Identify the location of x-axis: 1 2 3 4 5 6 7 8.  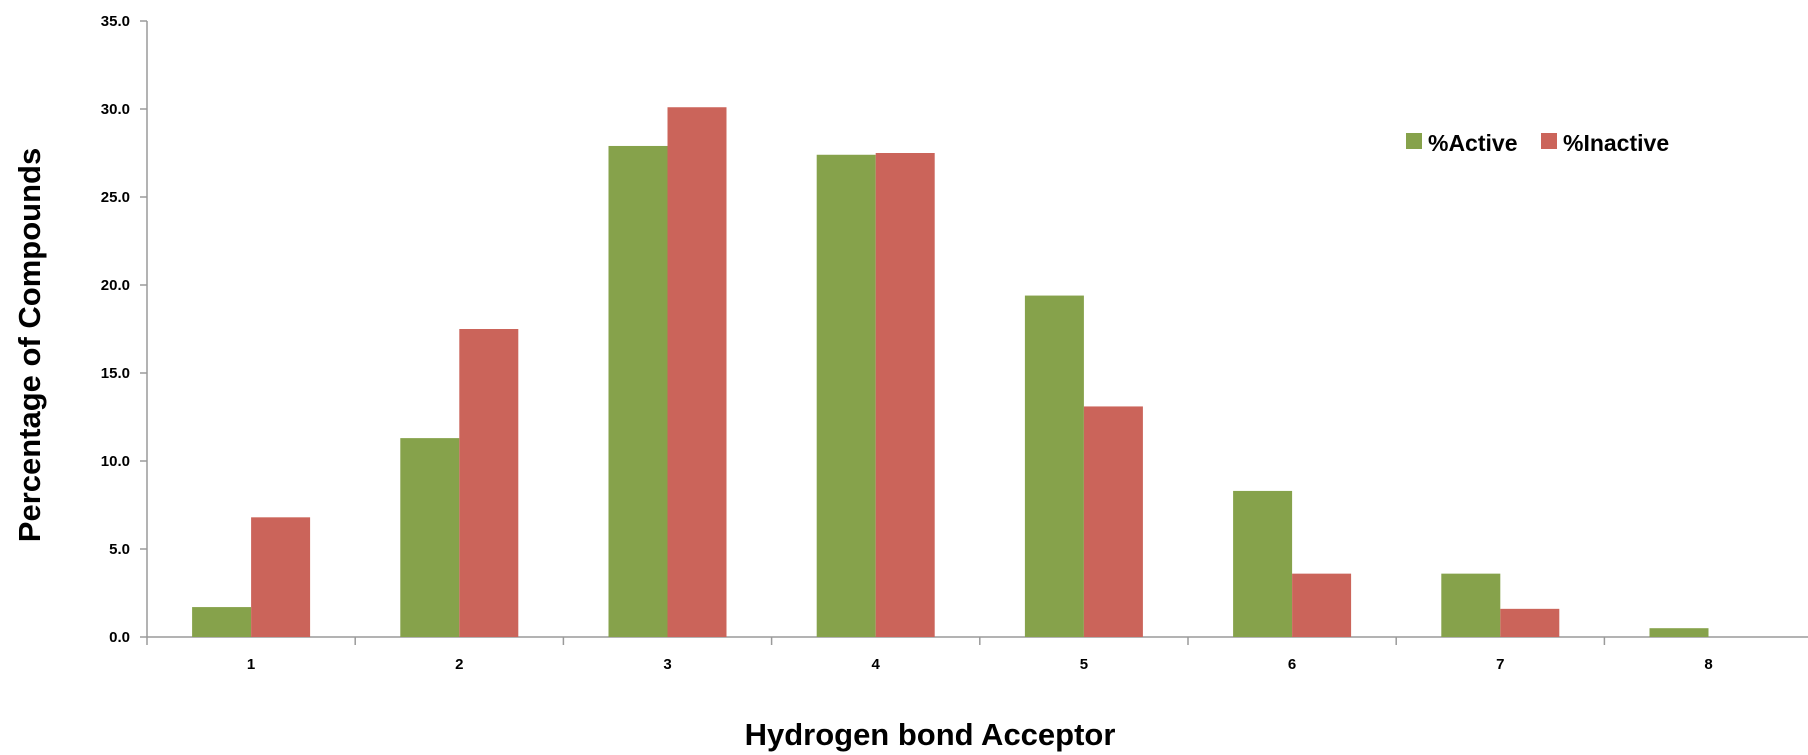
(977, 654).